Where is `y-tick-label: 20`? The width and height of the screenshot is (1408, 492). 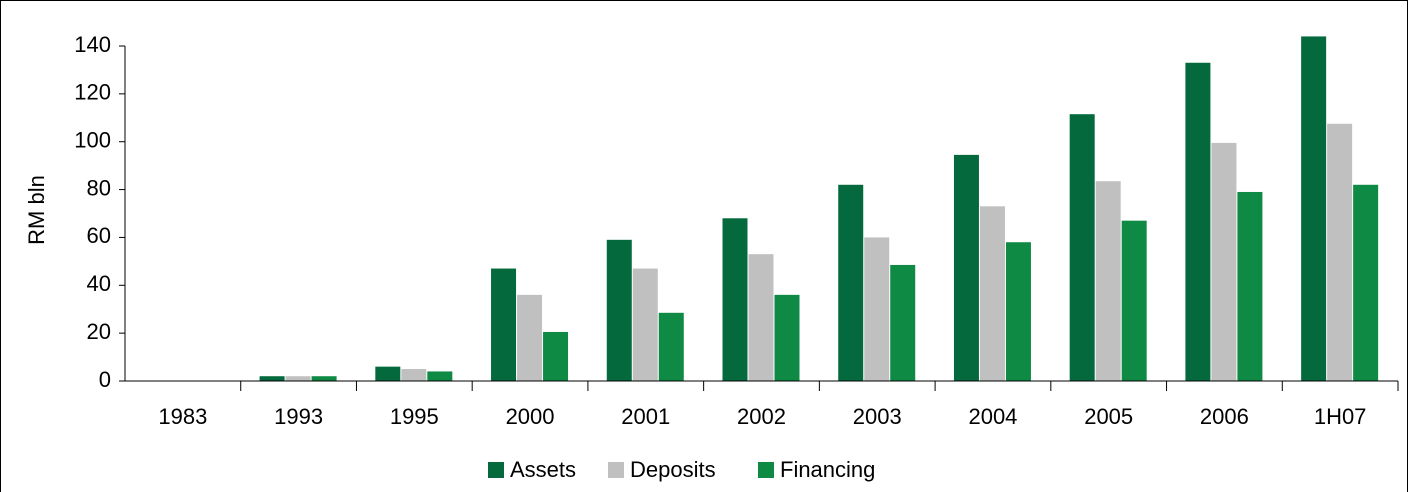
y-tick-label: 20 is located at coordinates (99, 331).